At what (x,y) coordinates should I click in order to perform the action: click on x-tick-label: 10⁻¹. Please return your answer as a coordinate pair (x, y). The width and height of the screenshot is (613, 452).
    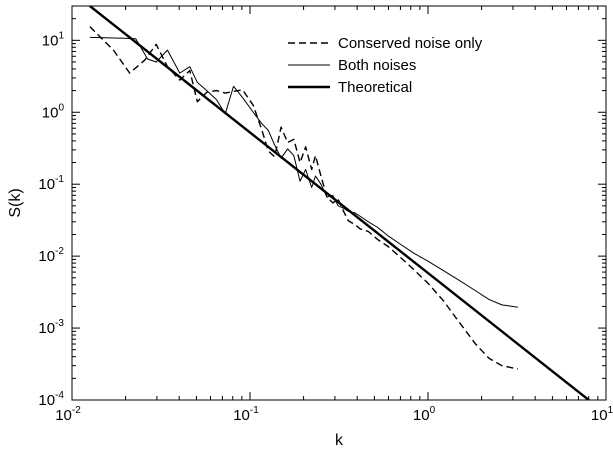
    Looking at the image, I should click on (246, 414).